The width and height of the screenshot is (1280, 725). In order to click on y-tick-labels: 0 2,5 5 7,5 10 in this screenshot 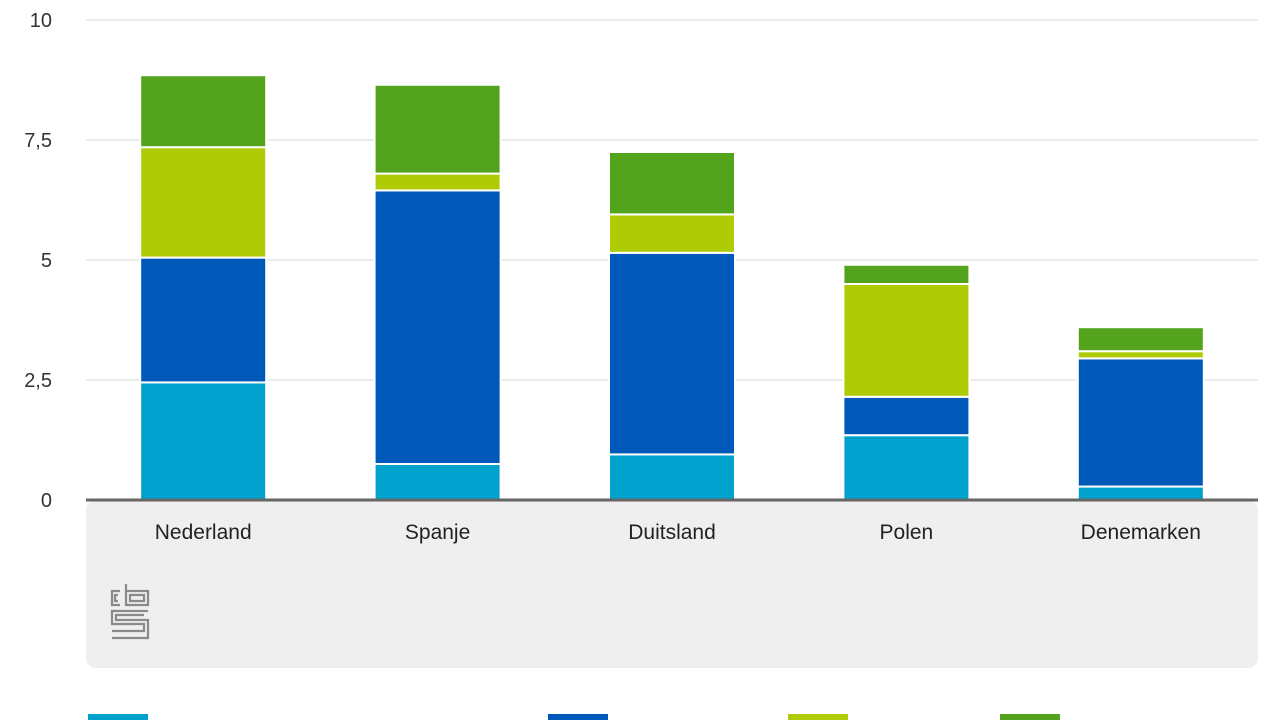, I will do `click(38, 261)`.